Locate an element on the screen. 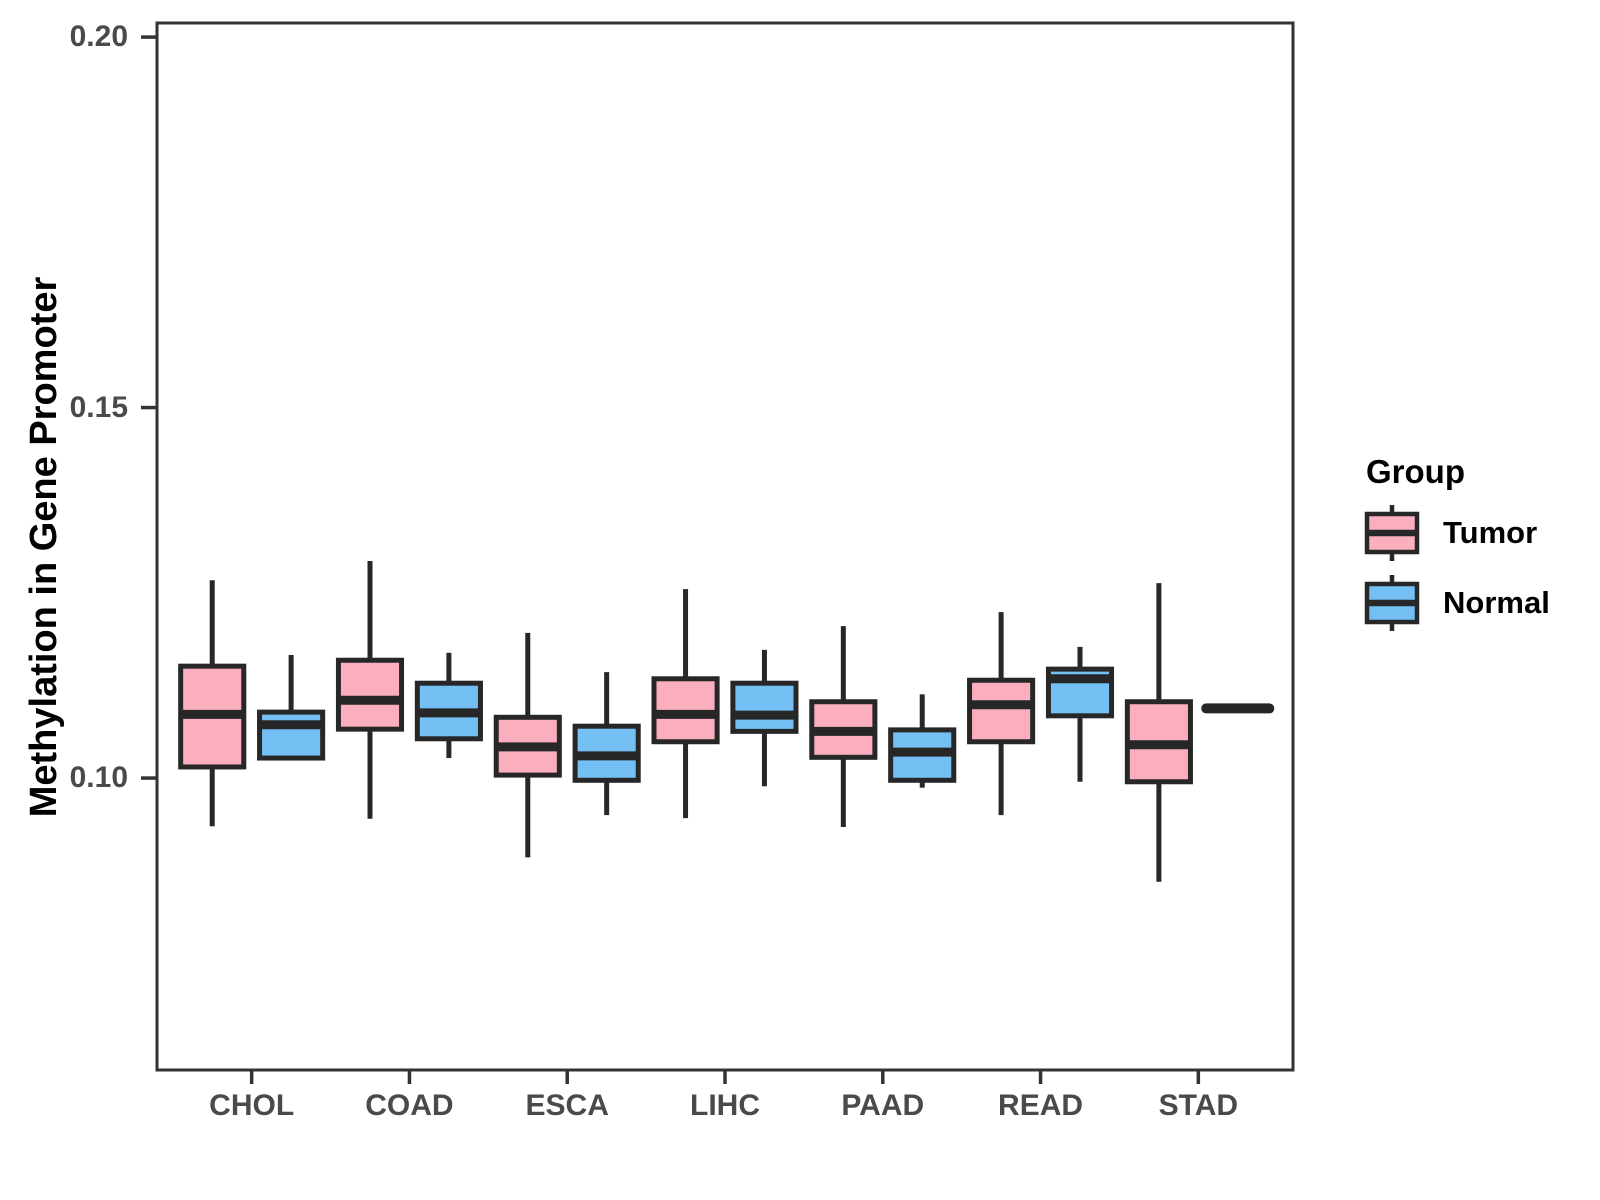  legend-entry-tumor: Tumor is located at coordinates (1479, 533).